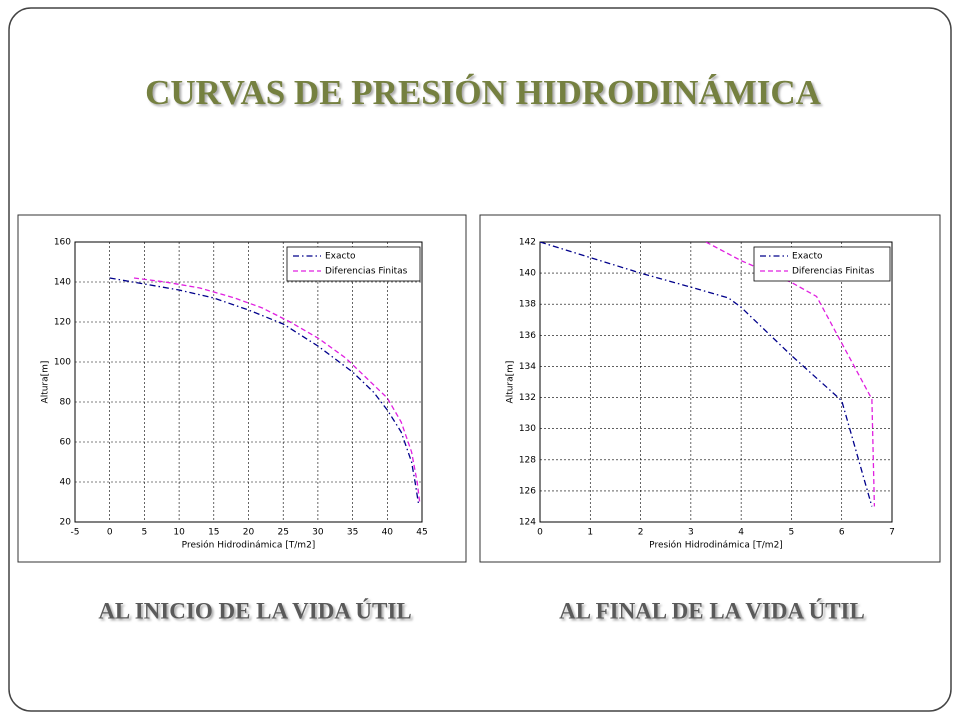 The image size is (960, 720). What do you see at coordinates (213, 533) in the screenshot?
I see `x-tick-label: 15` at bounding box center [213, 533].